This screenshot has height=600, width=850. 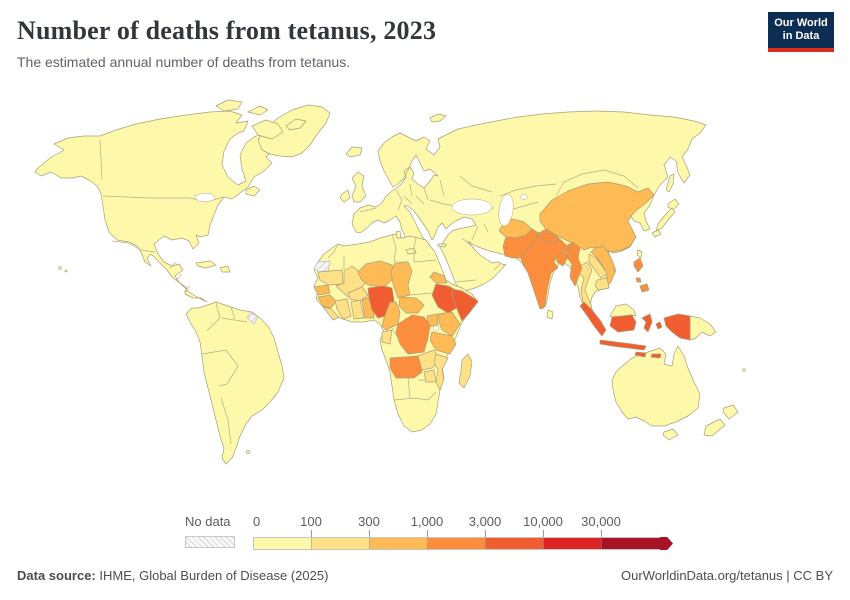 What do you see at coordinates (670, 183) in the screenshot?
I see `region-sakhalin` at bounding box center [670, 183].